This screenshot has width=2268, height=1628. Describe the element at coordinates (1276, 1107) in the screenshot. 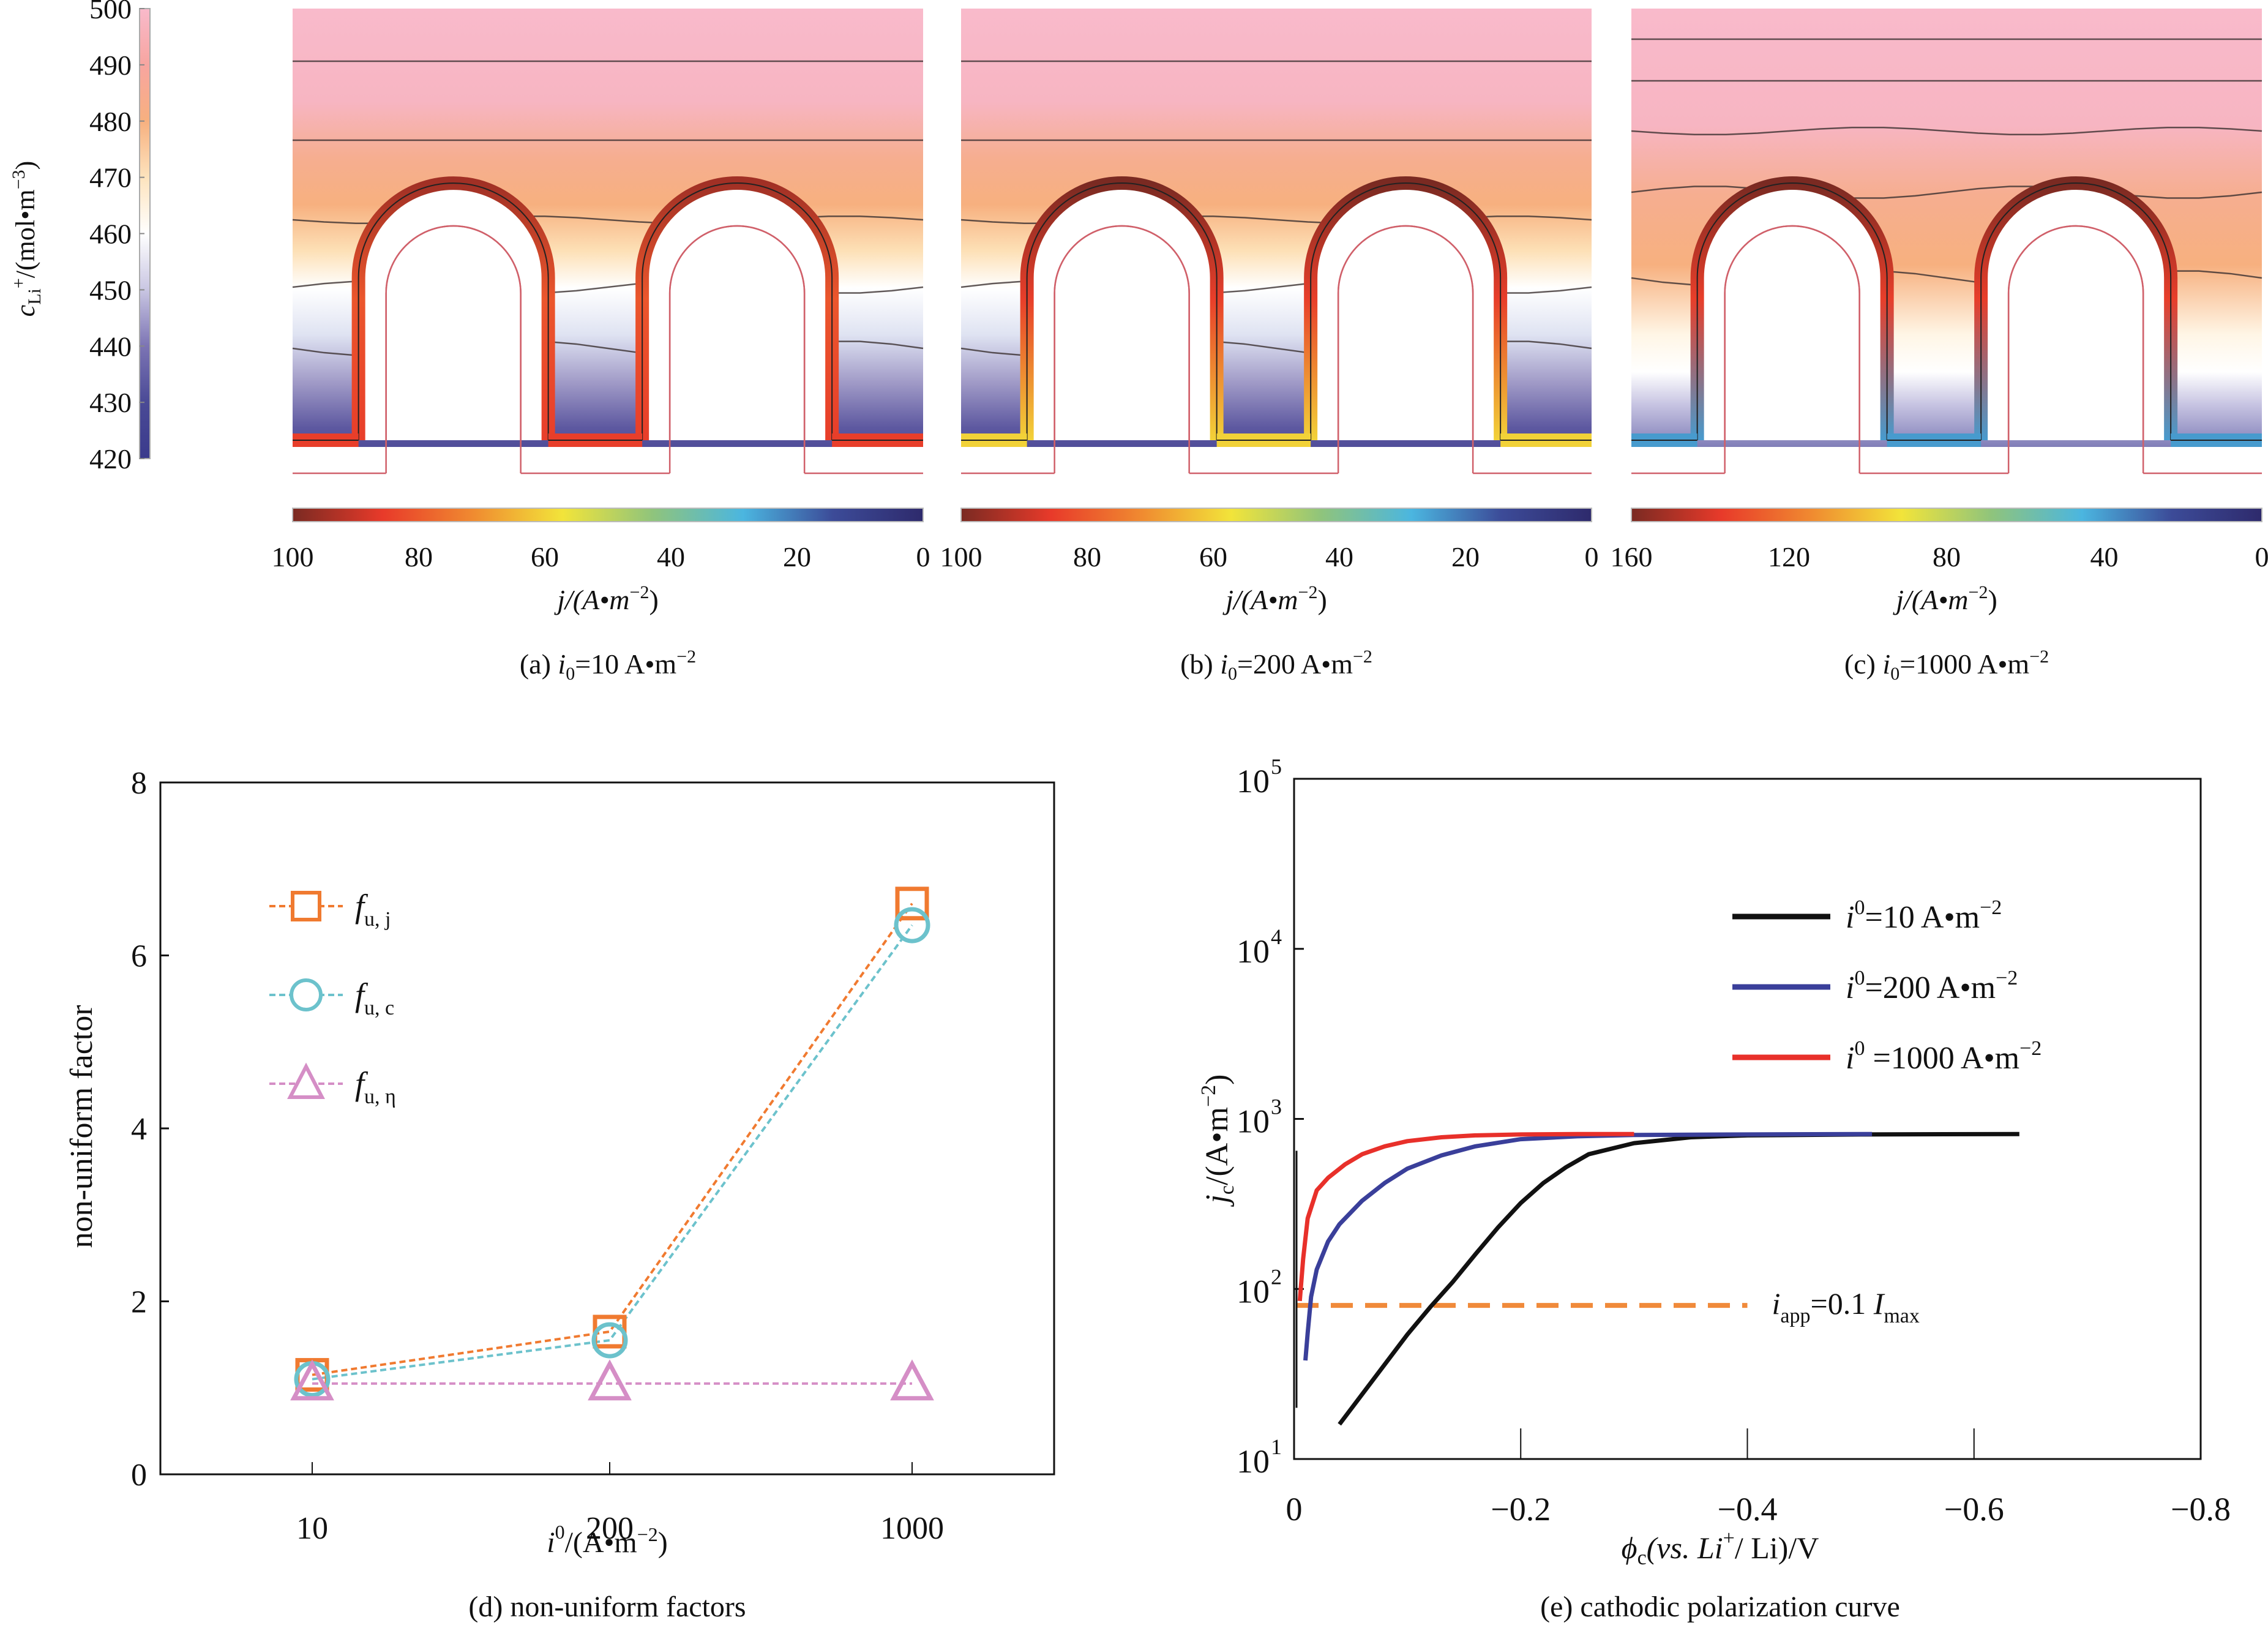

I see `chart-e-ytick-exponent: 3` at that location.